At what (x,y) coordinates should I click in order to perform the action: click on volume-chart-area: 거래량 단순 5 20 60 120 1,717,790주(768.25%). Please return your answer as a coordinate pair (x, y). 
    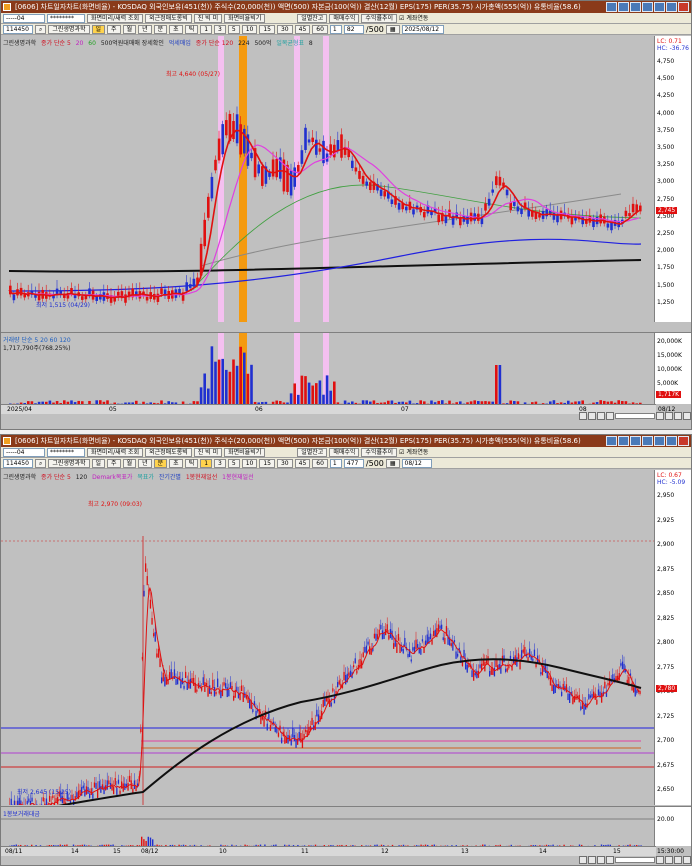
    Looking at the image, I should click on (328, 368).